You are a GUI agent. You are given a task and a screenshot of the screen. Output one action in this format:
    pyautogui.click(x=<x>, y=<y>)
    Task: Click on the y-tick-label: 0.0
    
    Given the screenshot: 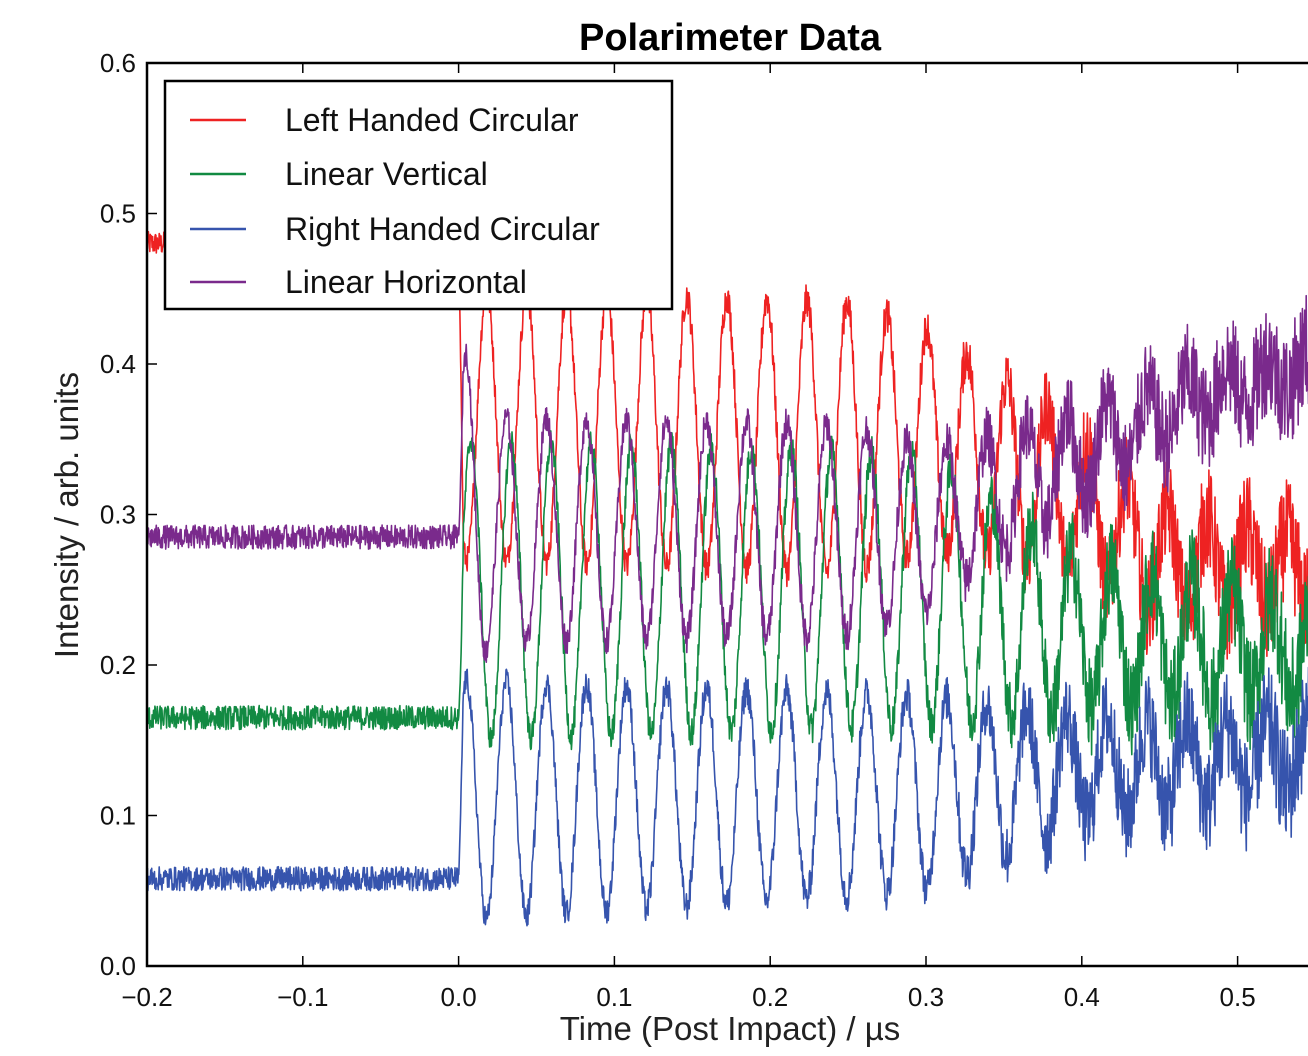 What is the action you would take?
    pyautogui.click(x=118, y=966)
    